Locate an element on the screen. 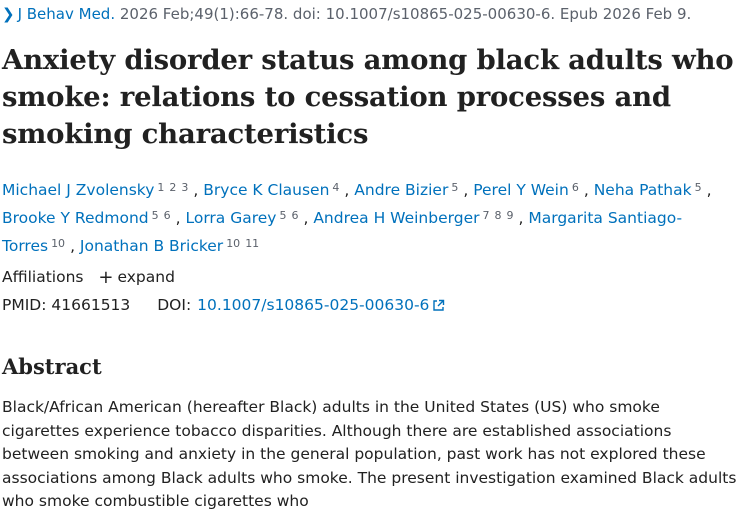 This screenshot has height=514, width=750. author-item: Brooke Y Redmond 5 6 is located at coordinates (89, 218).